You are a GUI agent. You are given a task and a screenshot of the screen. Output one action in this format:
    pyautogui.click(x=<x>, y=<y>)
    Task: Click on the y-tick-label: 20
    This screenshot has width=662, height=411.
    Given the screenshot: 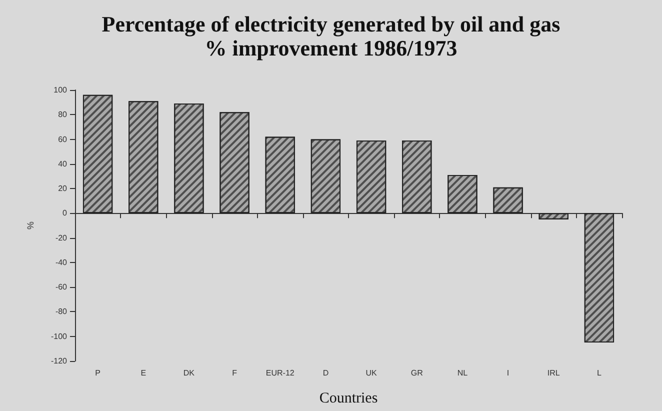 What is the action you would take?
    pyautogui.click(x=63, y=189)
    